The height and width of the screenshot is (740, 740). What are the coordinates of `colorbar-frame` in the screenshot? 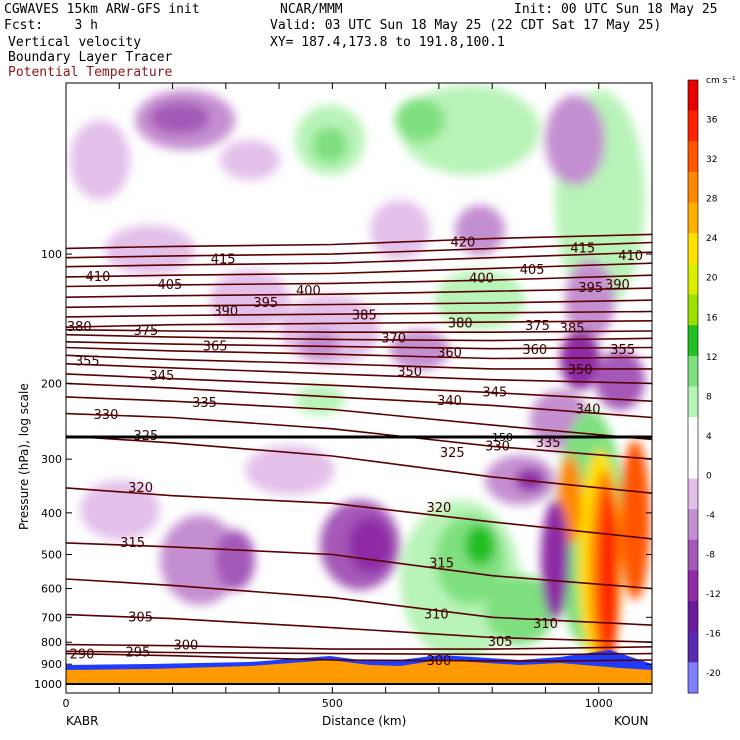 It's located at (693, 386).